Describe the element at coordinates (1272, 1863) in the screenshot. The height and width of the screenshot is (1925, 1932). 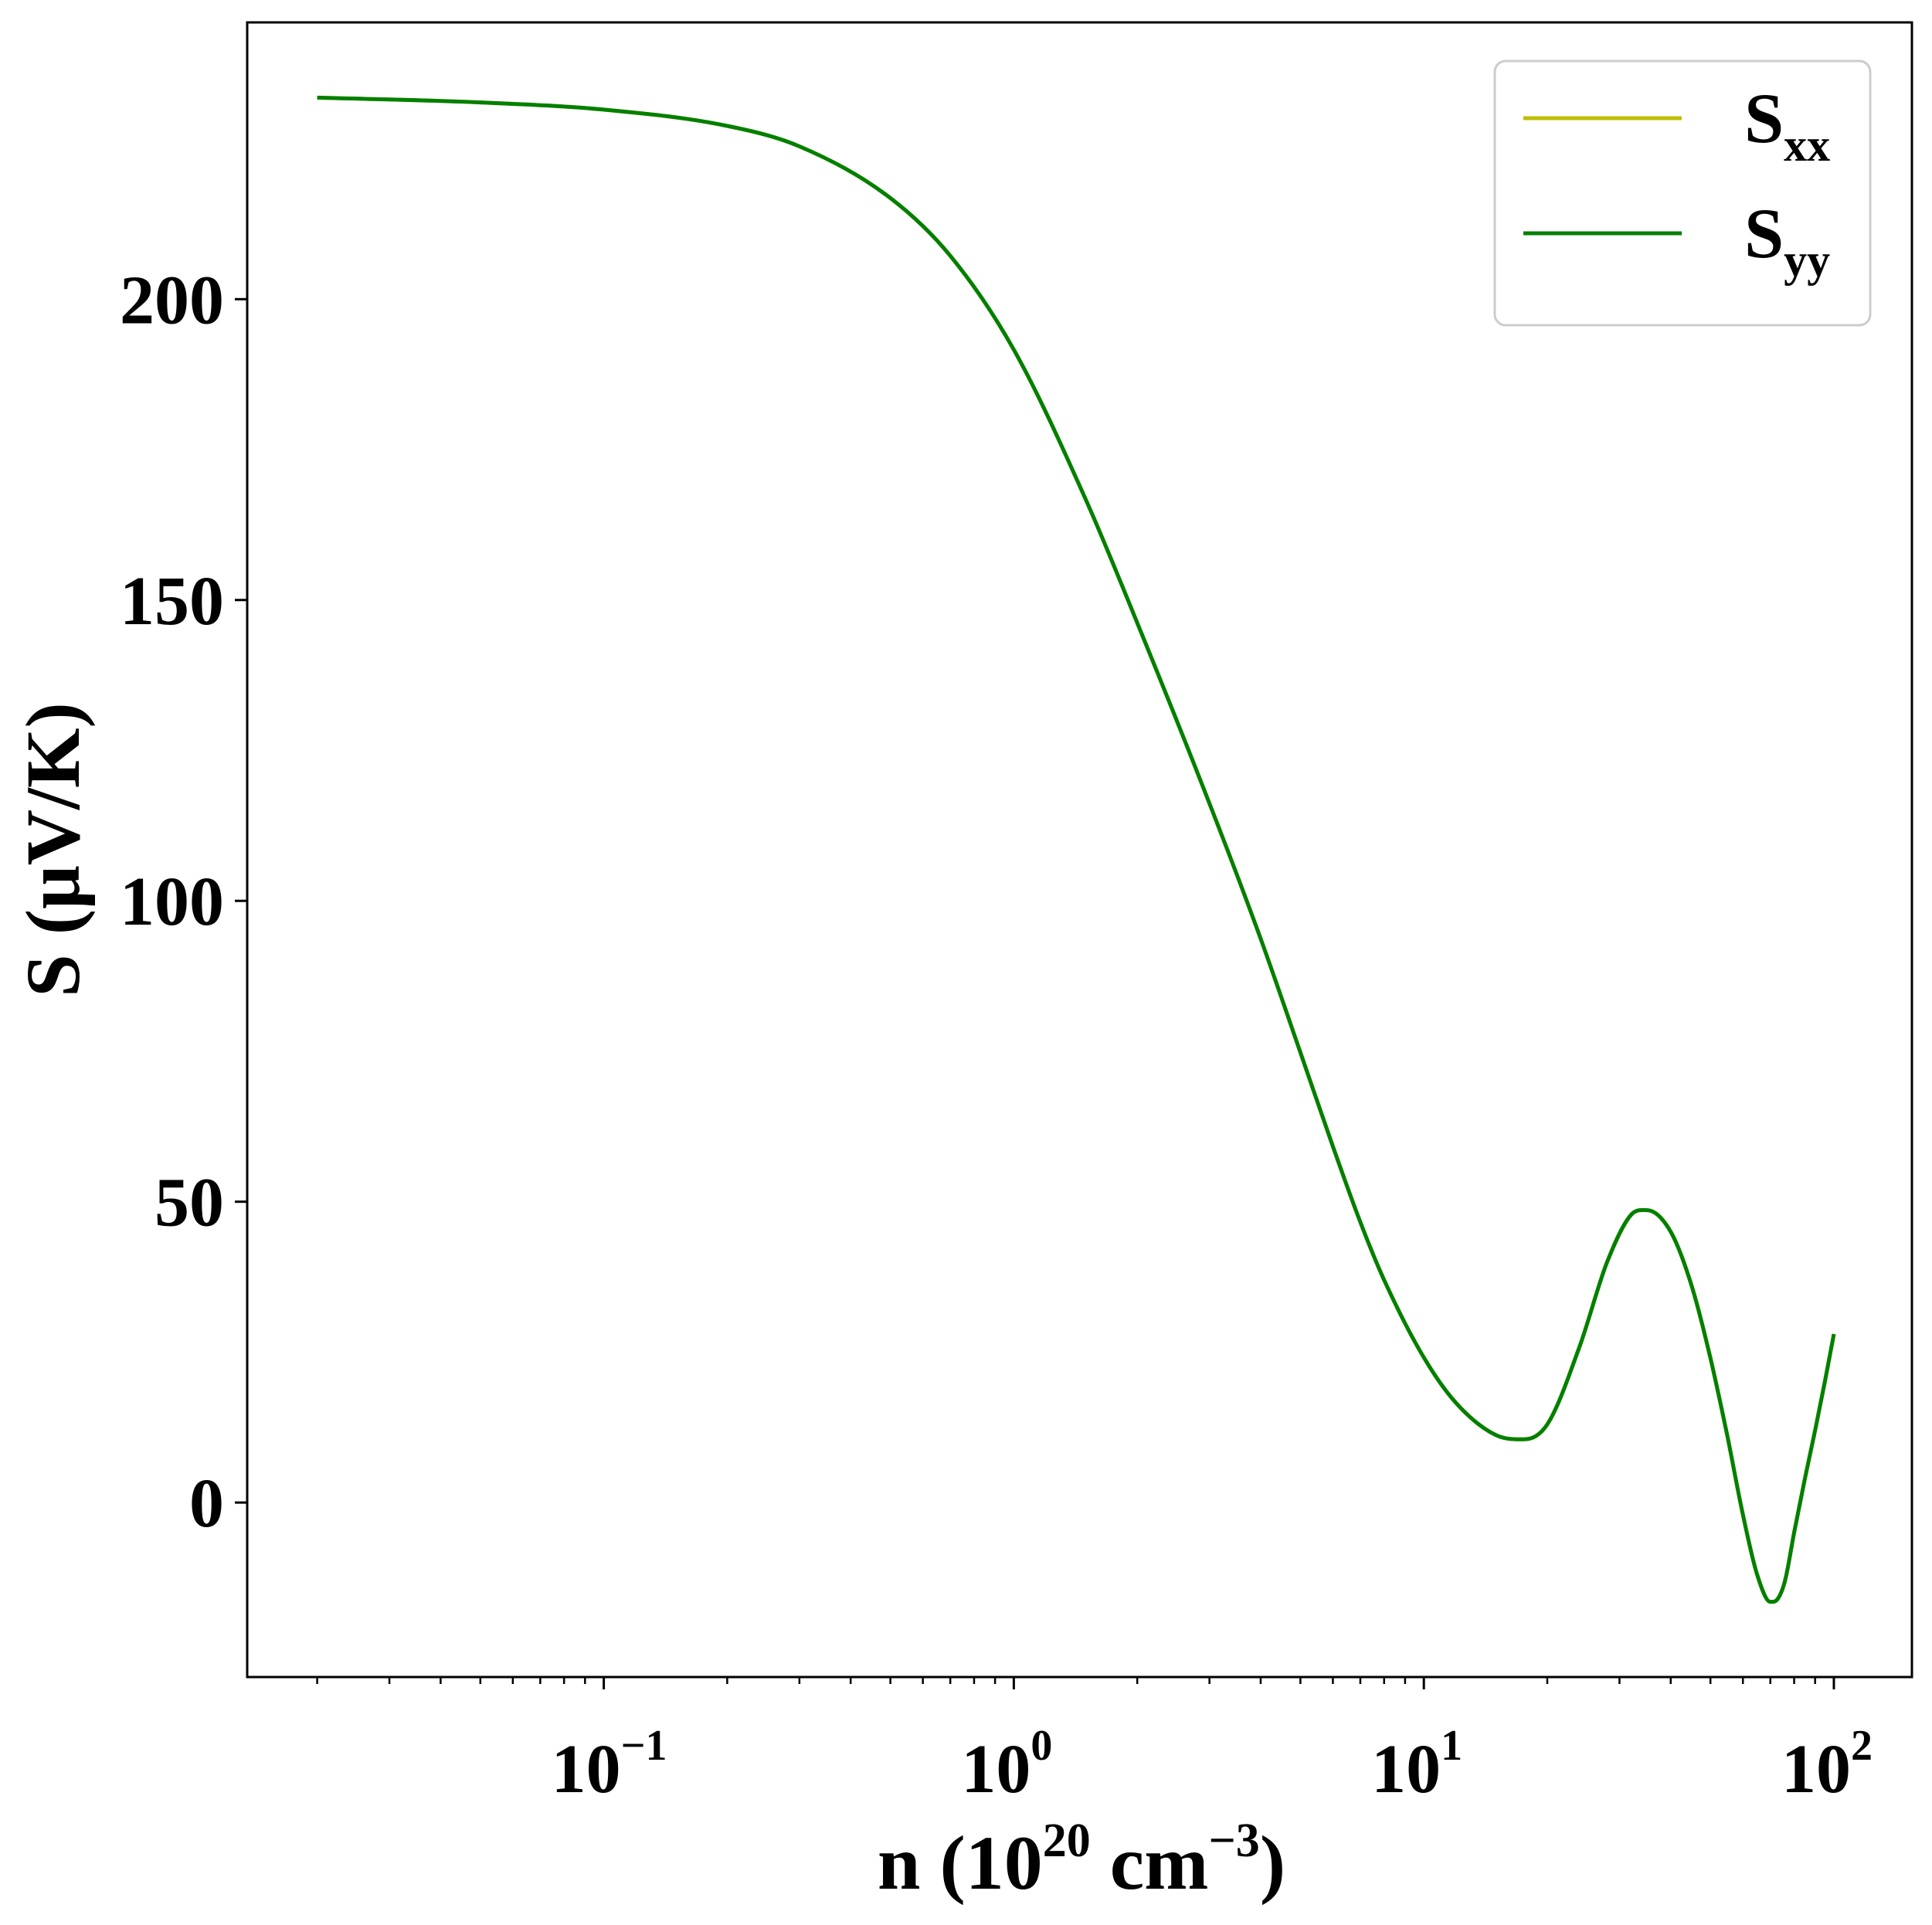
I see `x-axis-label-end: )` at that location.